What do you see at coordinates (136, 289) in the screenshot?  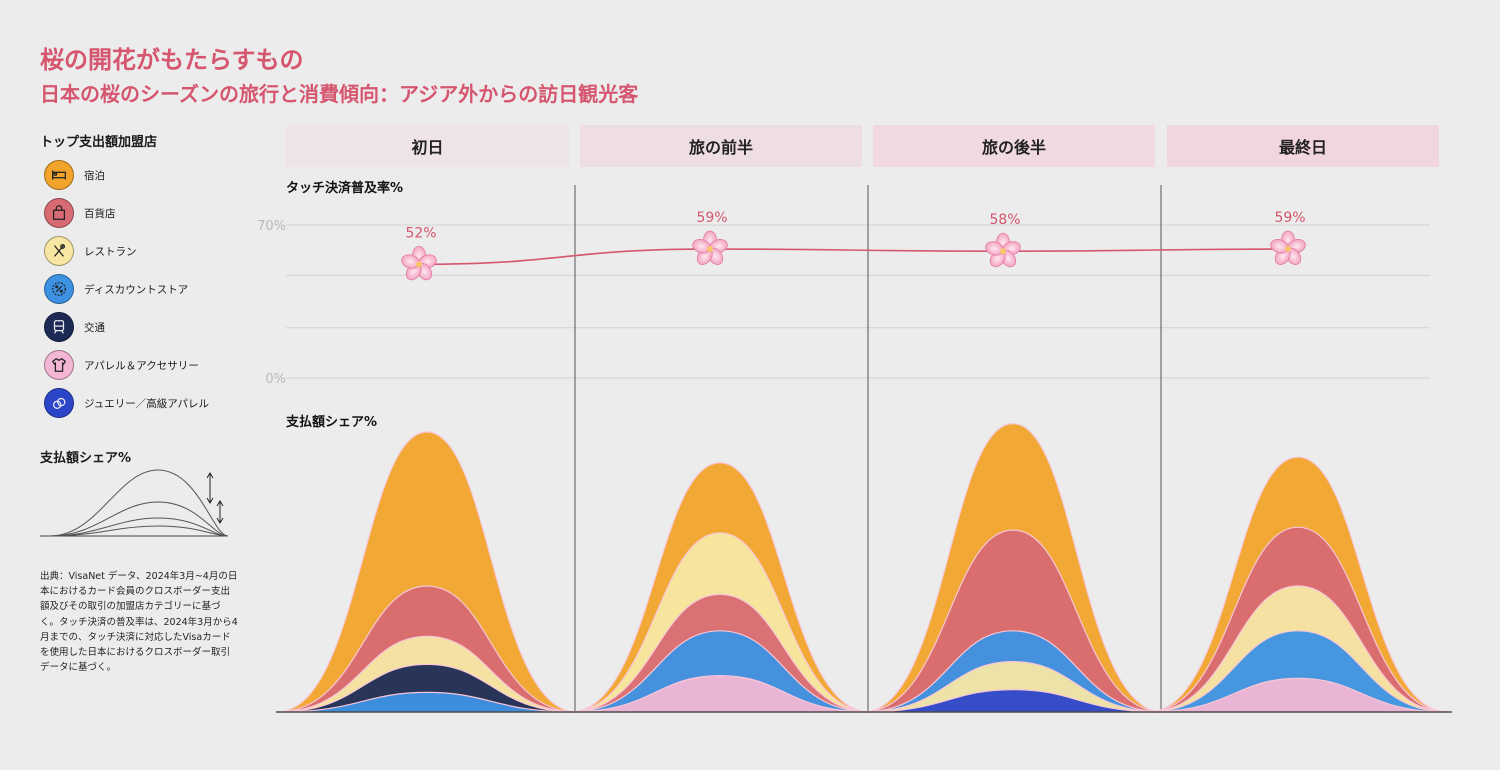 I see `legend-label: ディスカウントストア` at bounding box center [136, 289].